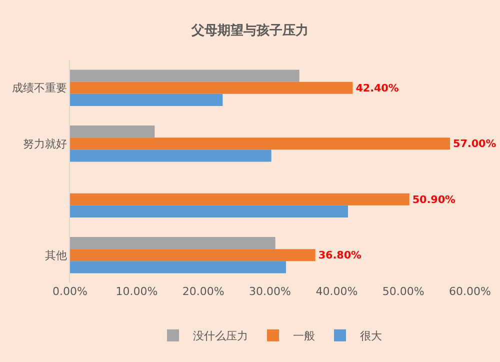 Image resolution: width=500 pixels, height=362 pixels. What do you see at coordinates (55, 255) in the screenshot?
I see `y-tick-label: 其他` at bounding box center [55, 255].